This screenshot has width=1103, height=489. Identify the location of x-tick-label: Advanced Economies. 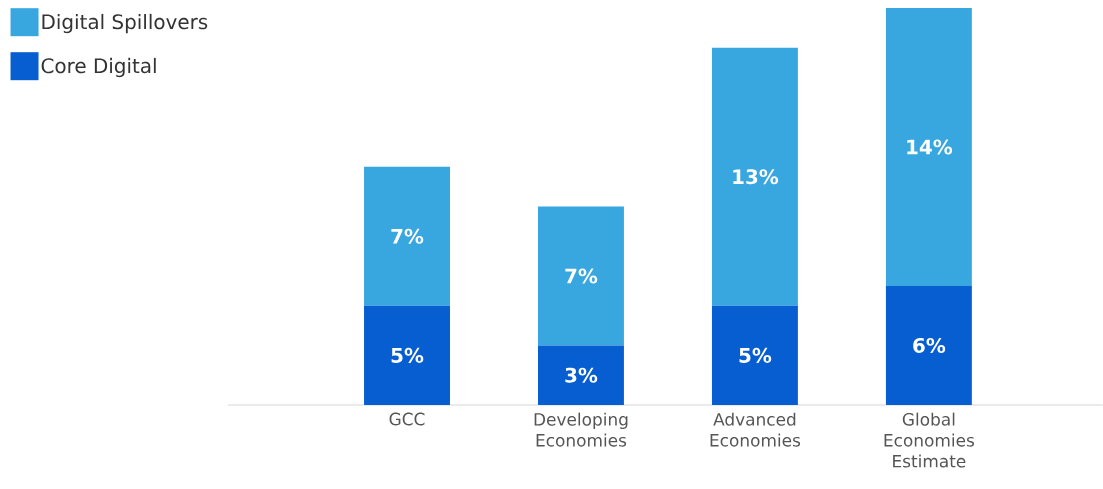
(755, 429).